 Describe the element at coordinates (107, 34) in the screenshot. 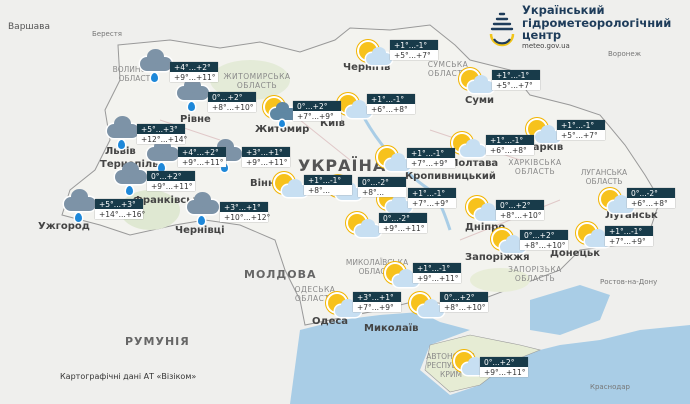

I see `place-brest: Берестя` at that location.